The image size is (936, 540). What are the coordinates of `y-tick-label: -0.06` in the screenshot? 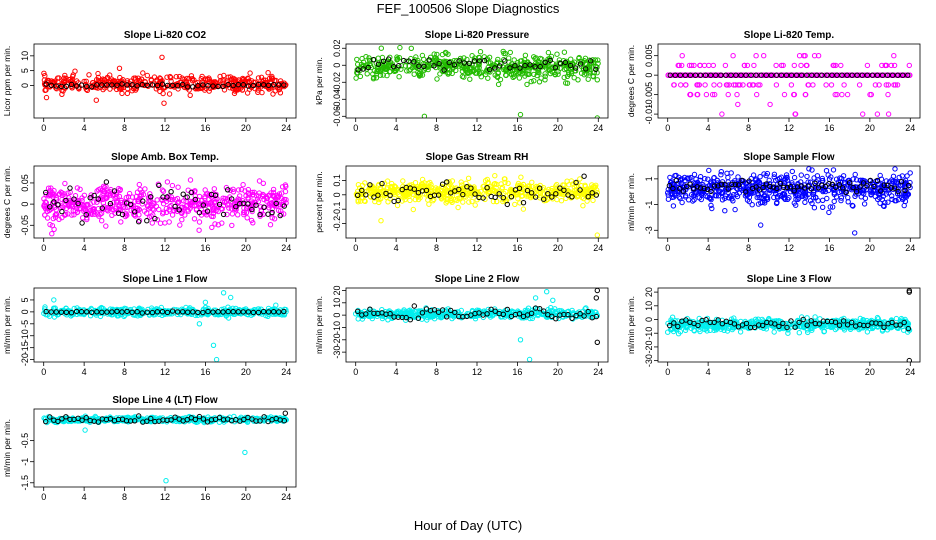 It's located at (337, 116).